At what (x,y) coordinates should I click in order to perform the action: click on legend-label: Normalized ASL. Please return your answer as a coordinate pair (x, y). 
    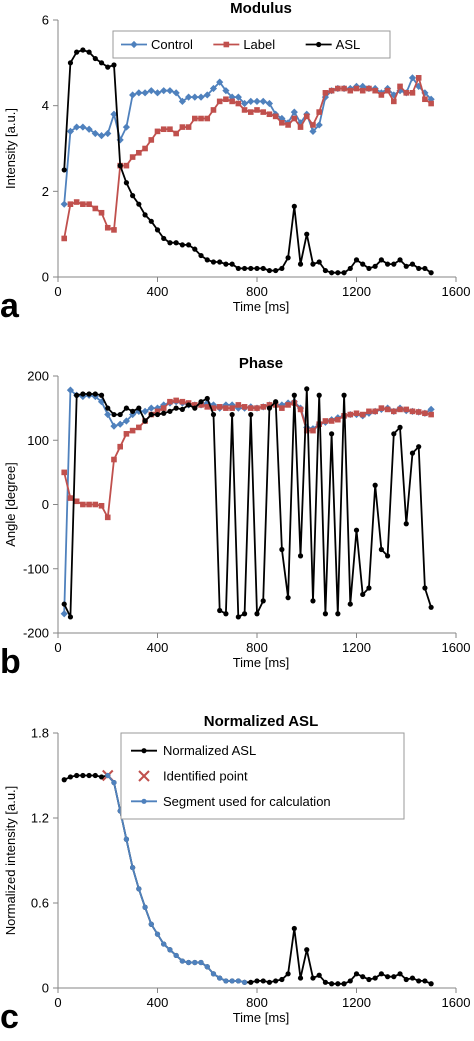
    Looking at the image, I should click on (209, 750).